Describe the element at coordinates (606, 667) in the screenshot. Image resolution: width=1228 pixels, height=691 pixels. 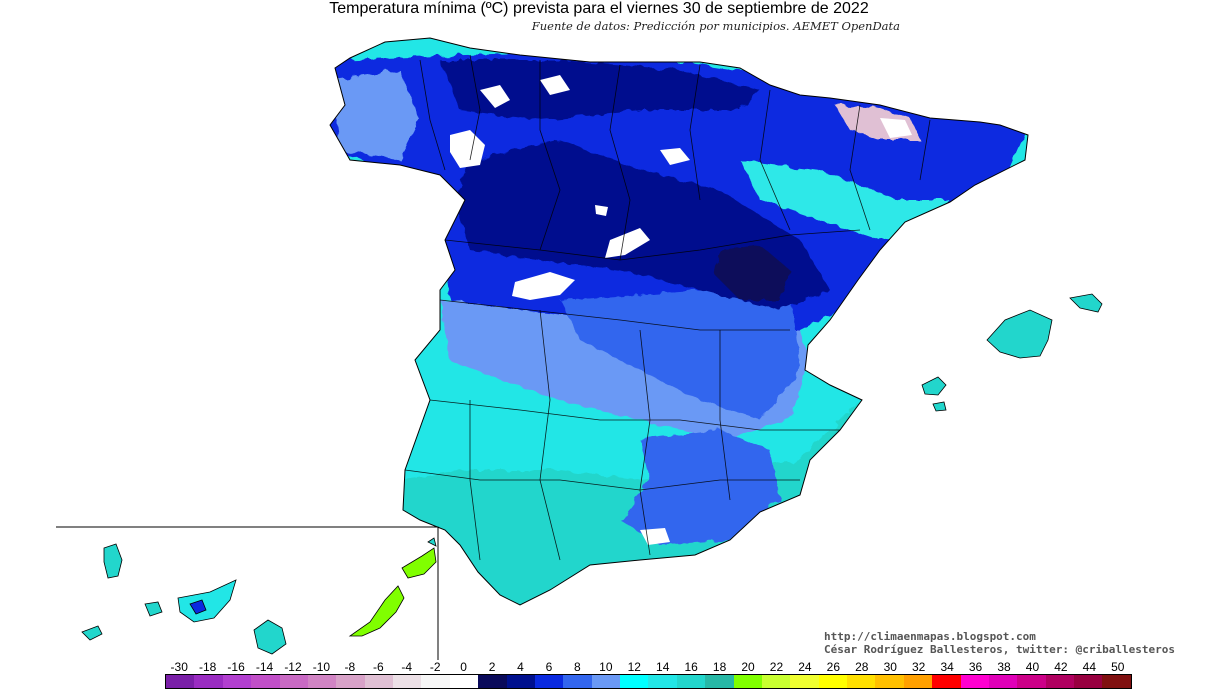
I see `legend-label: 10` at that location.